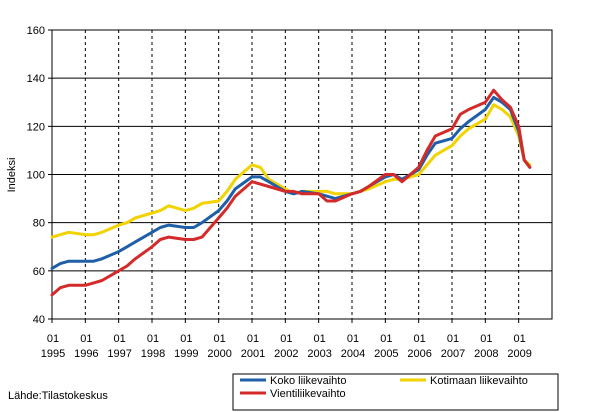 The height and width of the screenshot is (412, 589). Describe the element at coordinates (153, 354) in the screenshot. I see `x-tick-year: 1998` at that location.